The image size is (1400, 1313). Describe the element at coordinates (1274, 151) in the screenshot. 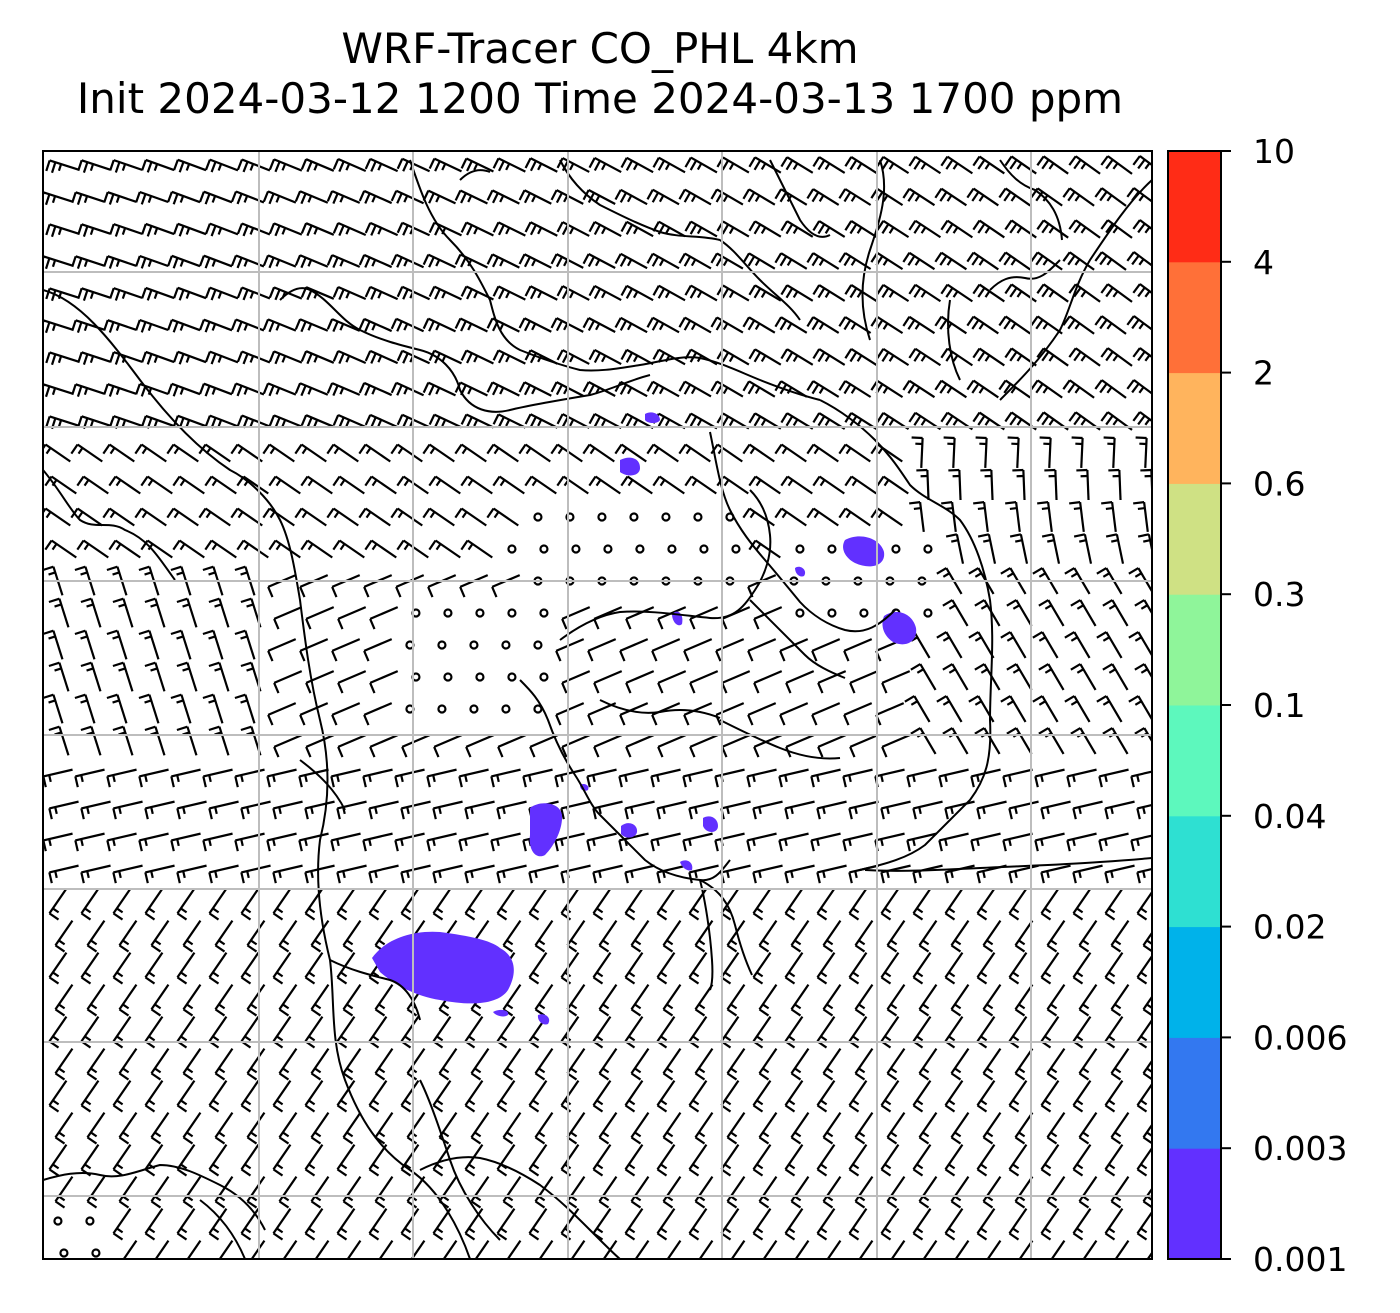

I see `colorbar-tick-label: 10` at that location.